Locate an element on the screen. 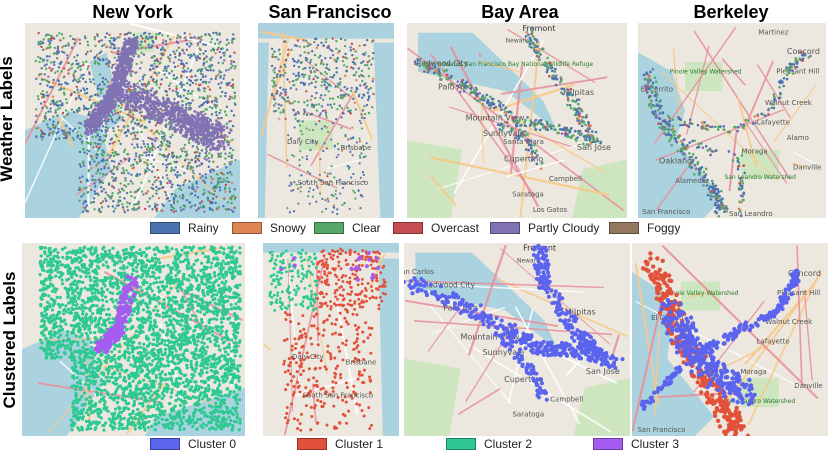 The width and height of the screenshot is (830, 457). legend-swatch is located at coordinates (247, 228).